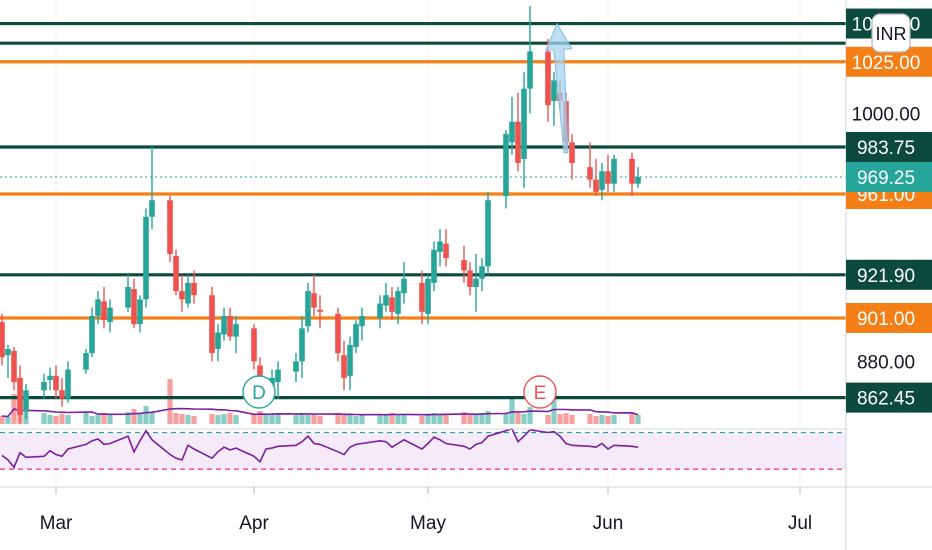  What do you see at coordinates (889, 176) in the screenshot?
I see `last-price-tag` at bounding box center [889, 176].